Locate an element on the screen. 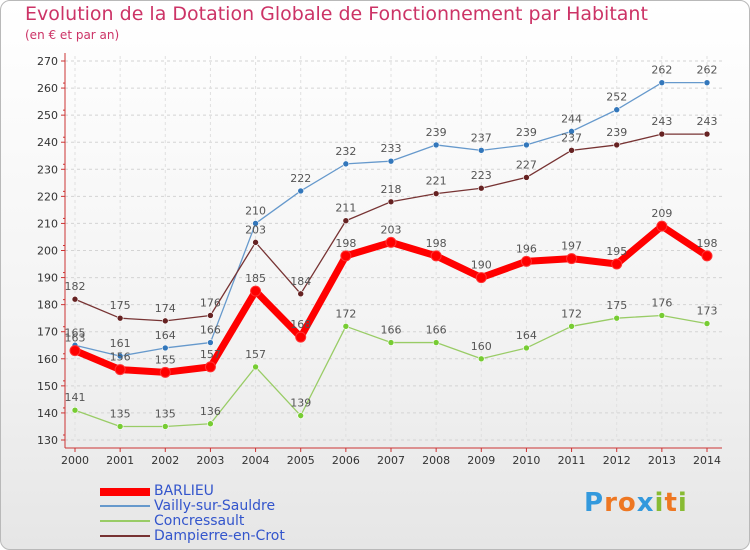 The image size is (750, 550). data-label: 175 is located at coordinates (120, 305).